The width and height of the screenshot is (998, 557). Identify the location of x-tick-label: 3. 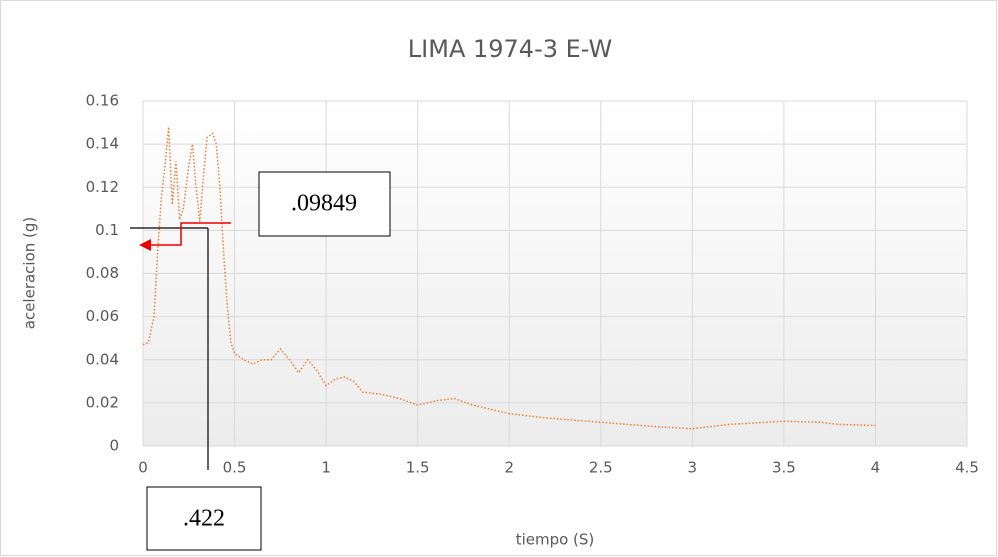
(693, 468).